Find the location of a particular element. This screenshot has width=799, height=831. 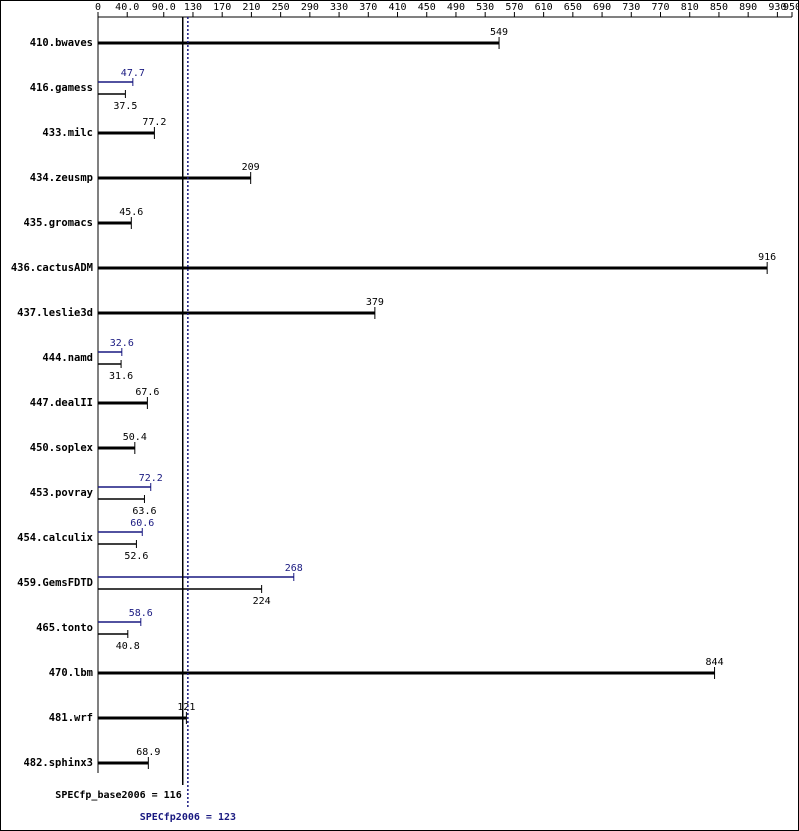

x-tick-label: 450 is located at coordinates (427, 7).